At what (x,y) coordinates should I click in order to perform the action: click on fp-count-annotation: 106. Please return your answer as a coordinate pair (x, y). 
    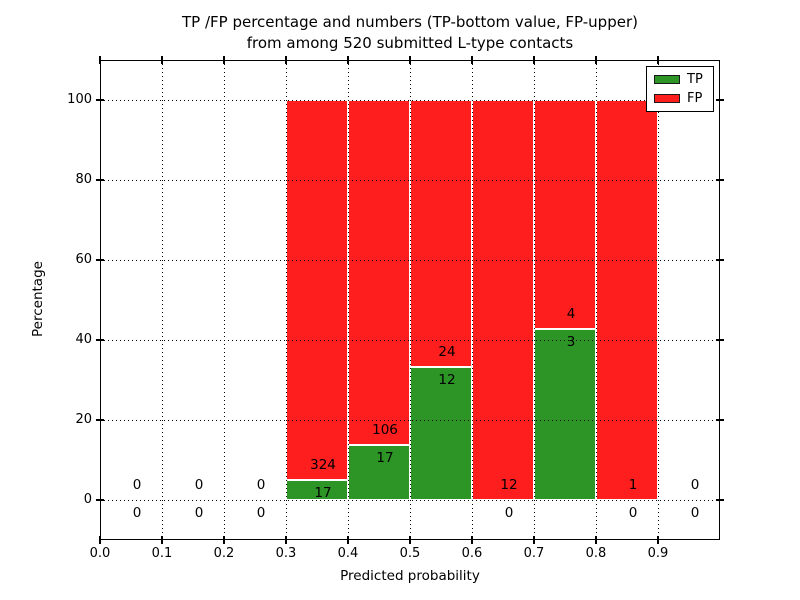
    Looking at the image, I should click on (385, 429).